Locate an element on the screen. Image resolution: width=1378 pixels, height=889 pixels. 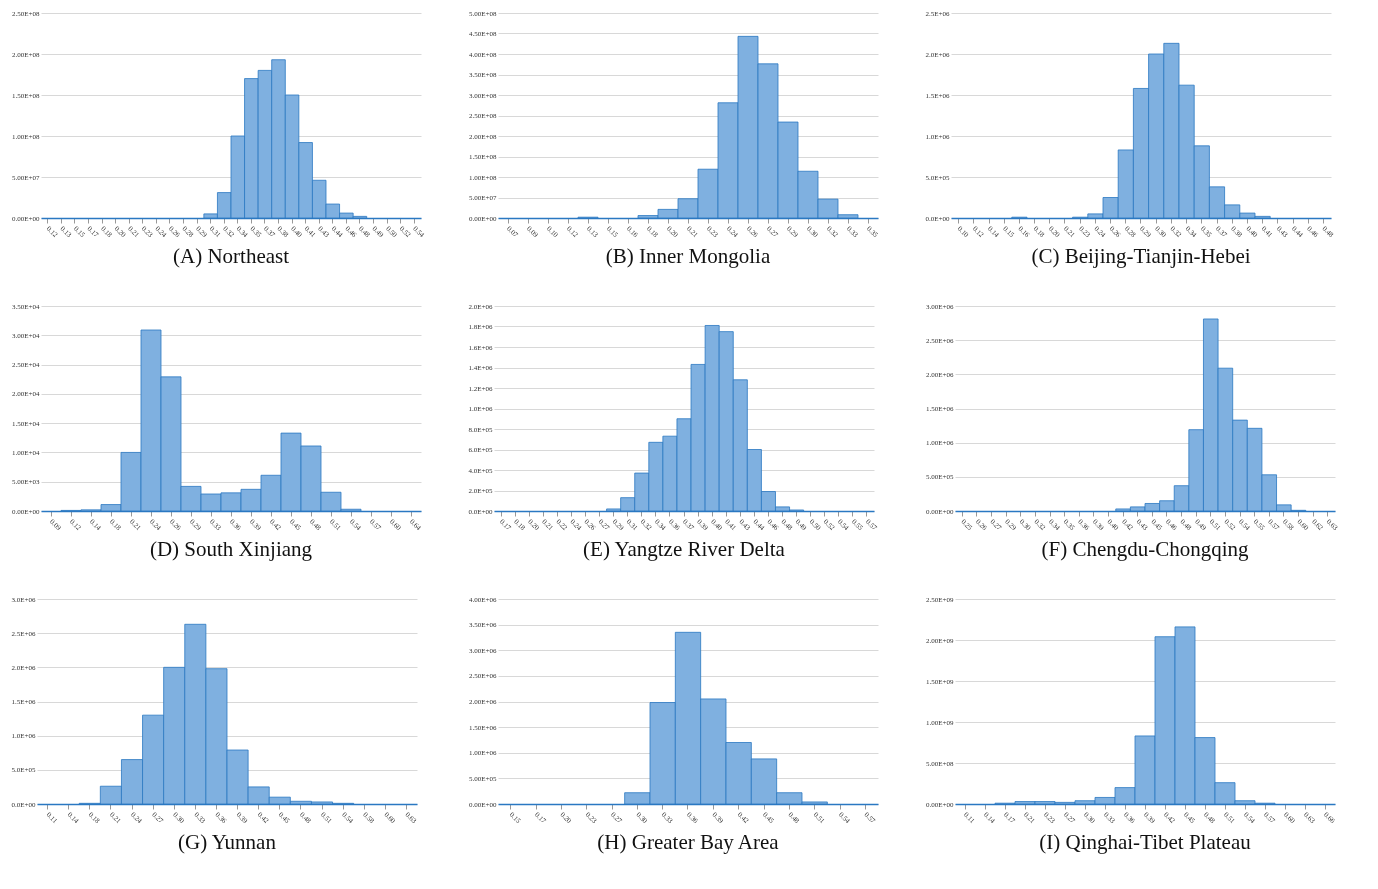
text: (G) Yunnan is located at coordinates (227, 841).